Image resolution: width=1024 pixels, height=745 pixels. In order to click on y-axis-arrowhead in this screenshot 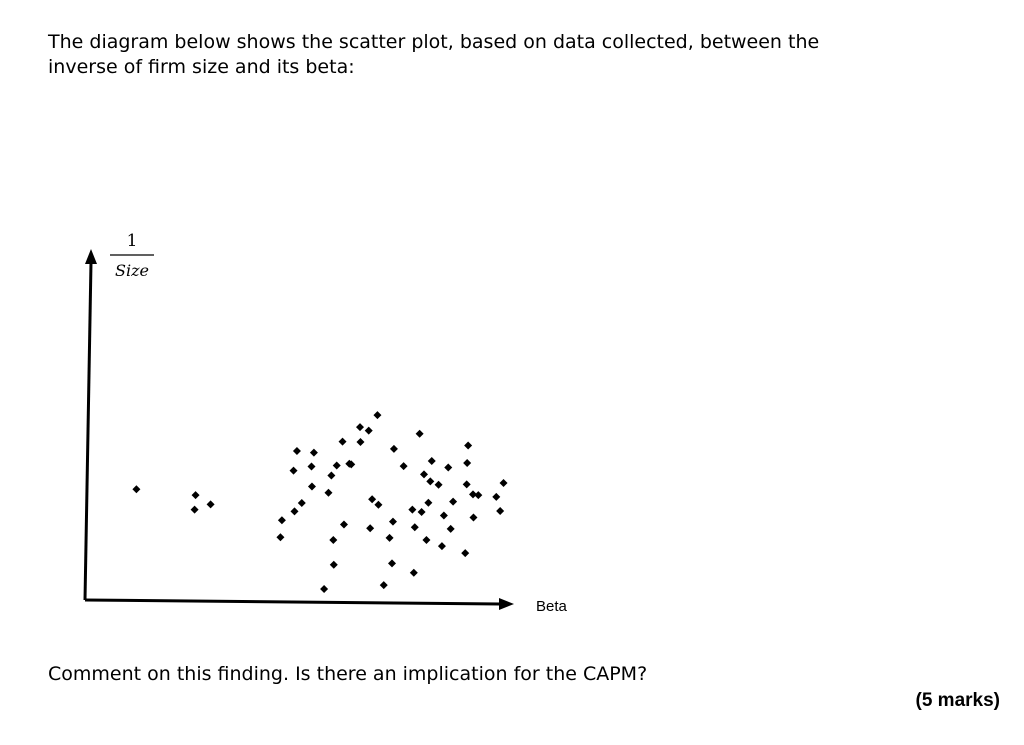, I will do `click(91, 256)`.